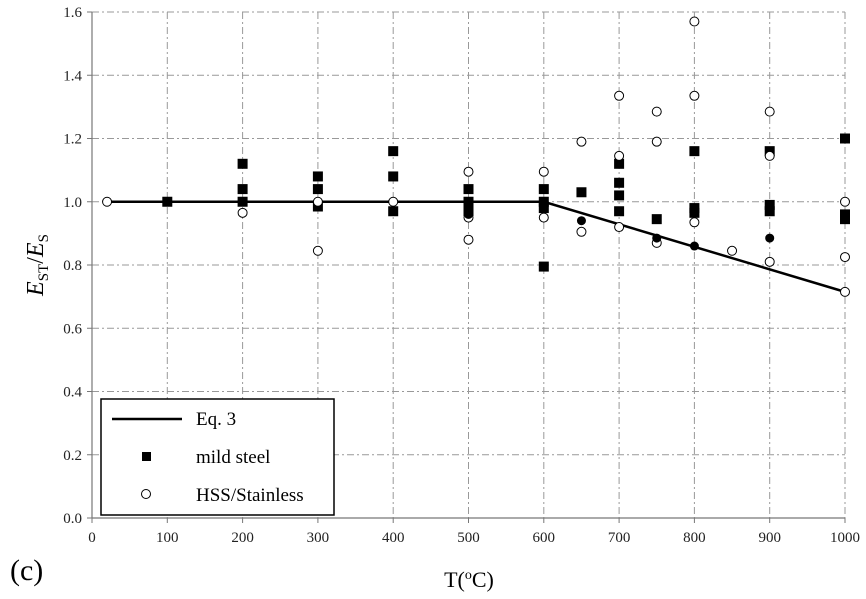  Describe the element at coordinates (233, 457) in the screenshot. I see `legend-label-mild: mild steel` at that location.